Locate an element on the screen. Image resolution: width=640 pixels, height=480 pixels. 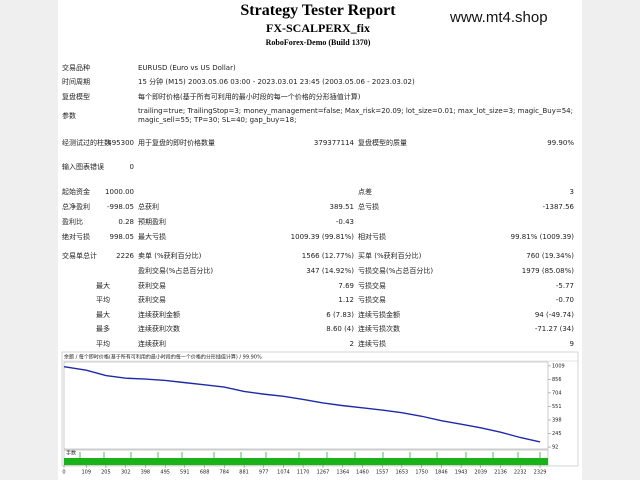
y-tick-label: 704 is located at coordinates (557, 393).